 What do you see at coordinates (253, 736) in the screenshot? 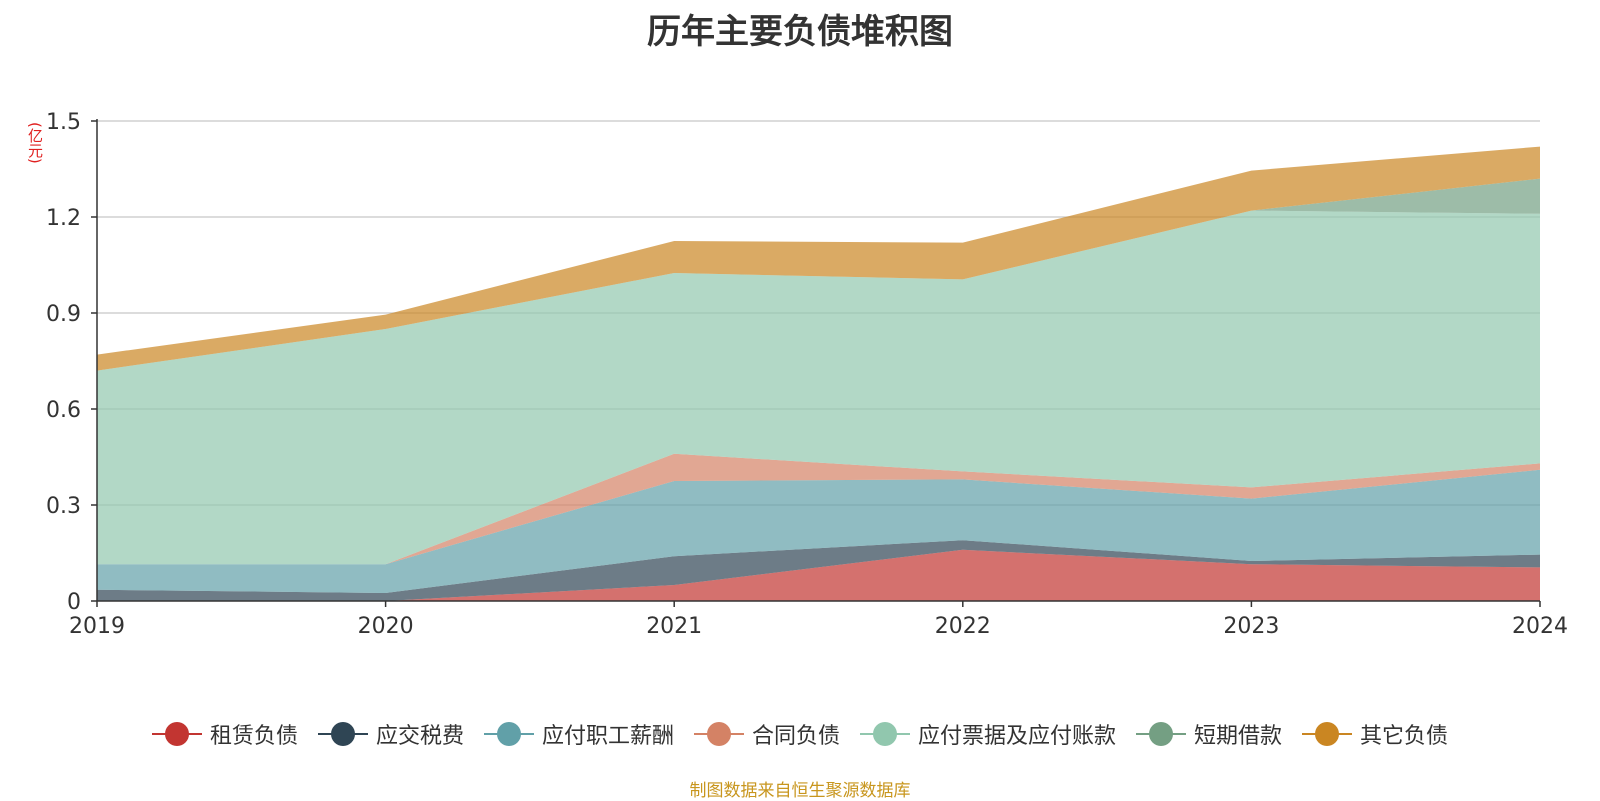
I see `legend-label: 租赁负债` at bounding box center [253, 736].